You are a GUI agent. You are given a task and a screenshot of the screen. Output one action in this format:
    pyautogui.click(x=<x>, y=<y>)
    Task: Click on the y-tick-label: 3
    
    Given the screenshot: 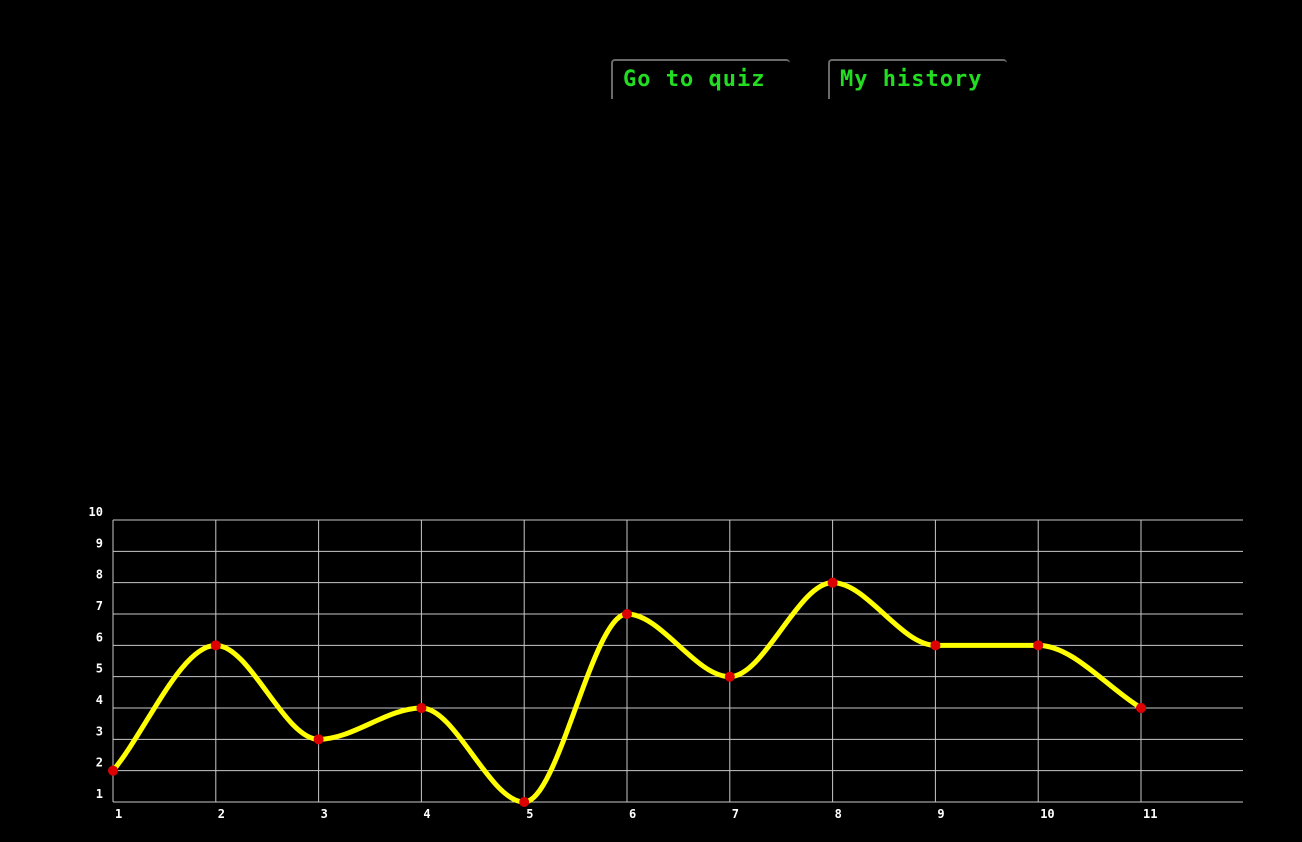 What is the action you would take?
    pyautogui.click(x=99, y=731)
    